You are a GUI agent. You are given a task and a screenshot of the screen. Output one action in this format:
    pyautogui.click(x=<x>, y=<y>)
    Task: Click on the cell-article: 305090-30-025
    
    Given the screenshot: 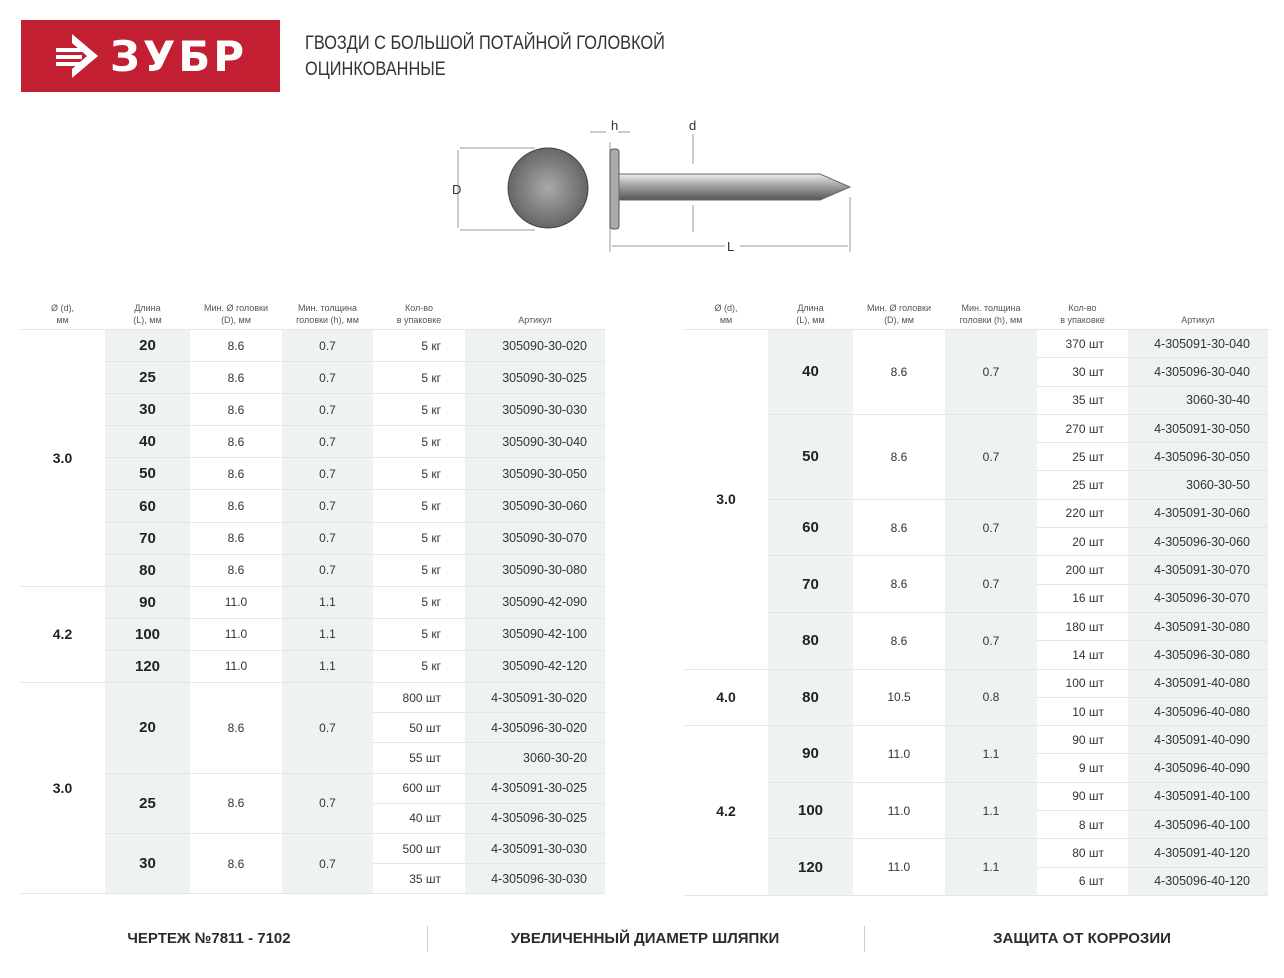 What is the action you would take?
    pyautogui.click(x=535, y=378)
    